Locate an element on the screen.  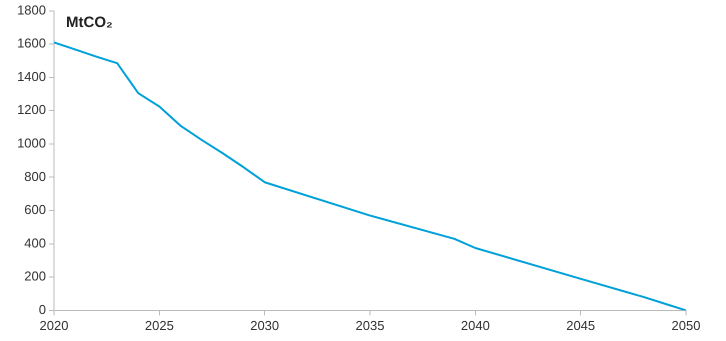
x-tick-label: 2035 is located at coordinates (370, 325).